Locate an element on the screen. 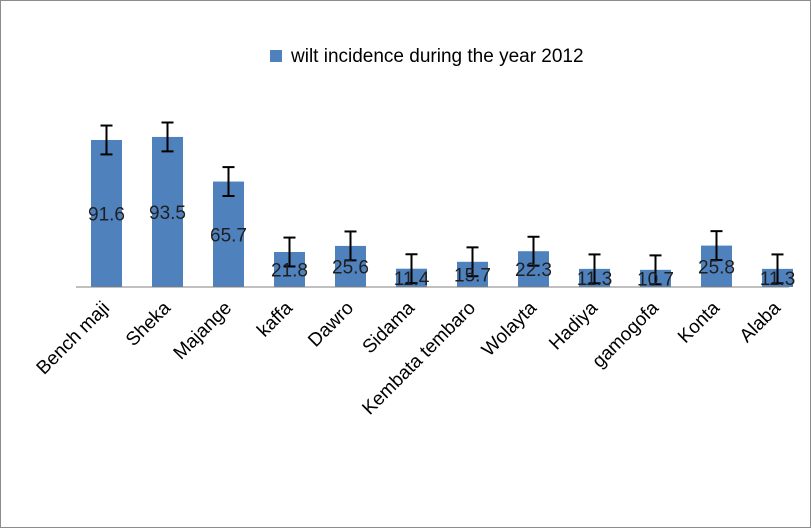 The height and width of the screenshot is (529, 811). data-label-11: 11.3 is located at coordinates (778, 279).